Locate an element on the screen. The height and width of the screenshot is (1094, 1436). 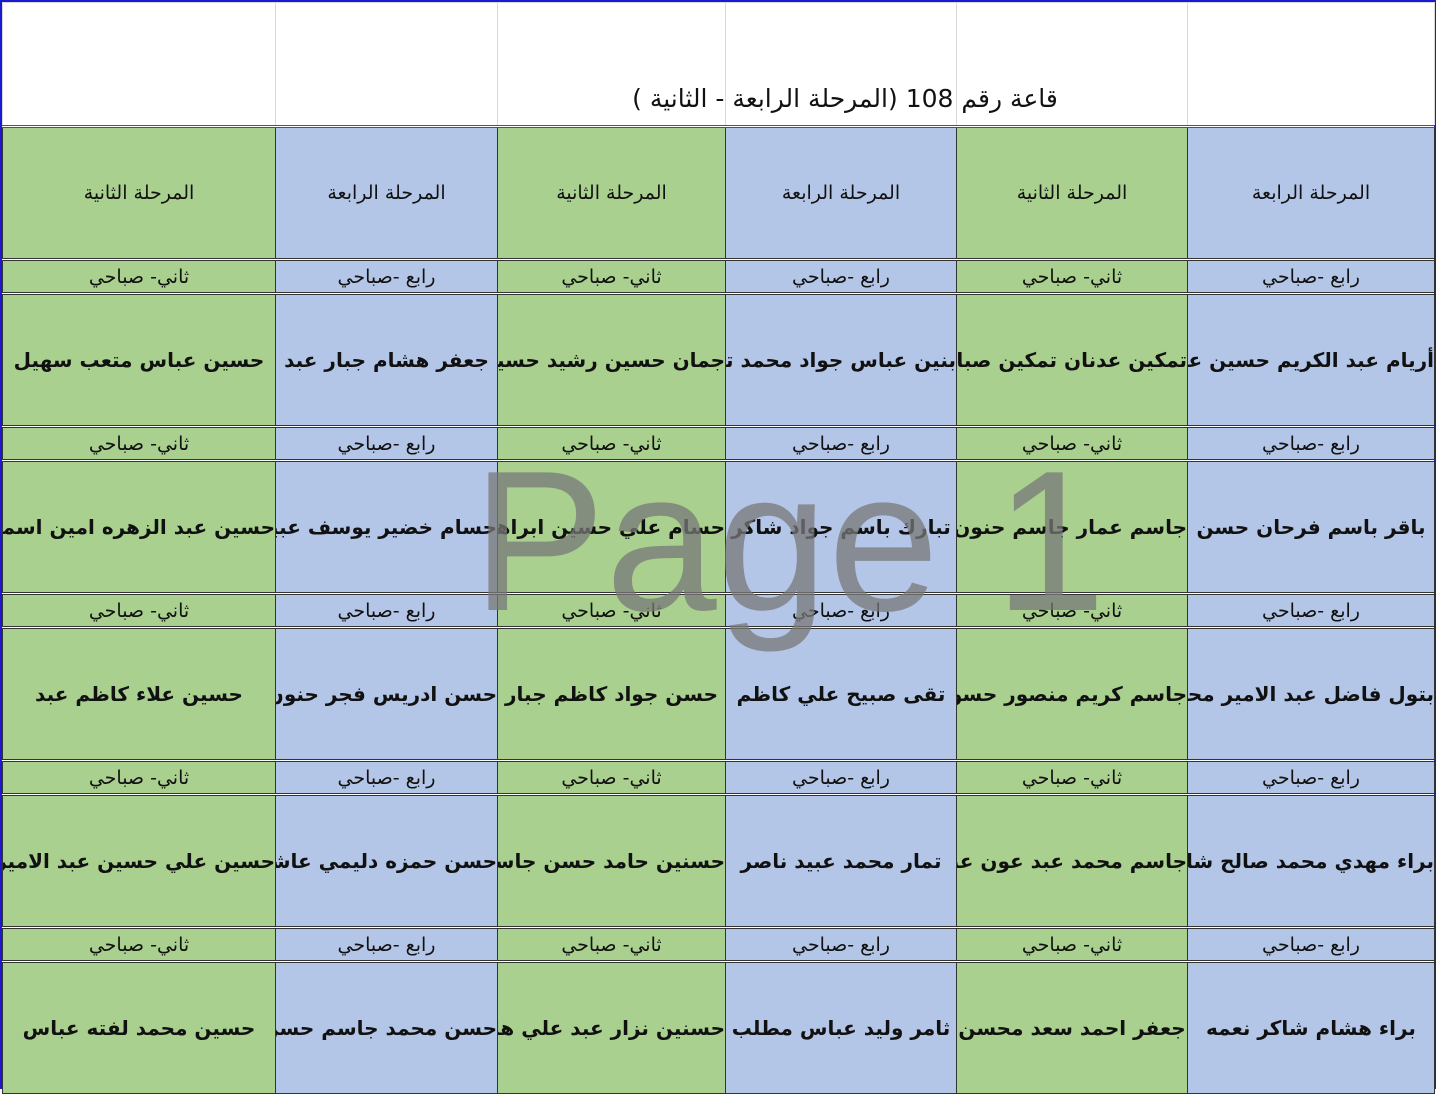
student-name-cell: تمار محمد عبيد ناصر is located at coordinates (841, 861).